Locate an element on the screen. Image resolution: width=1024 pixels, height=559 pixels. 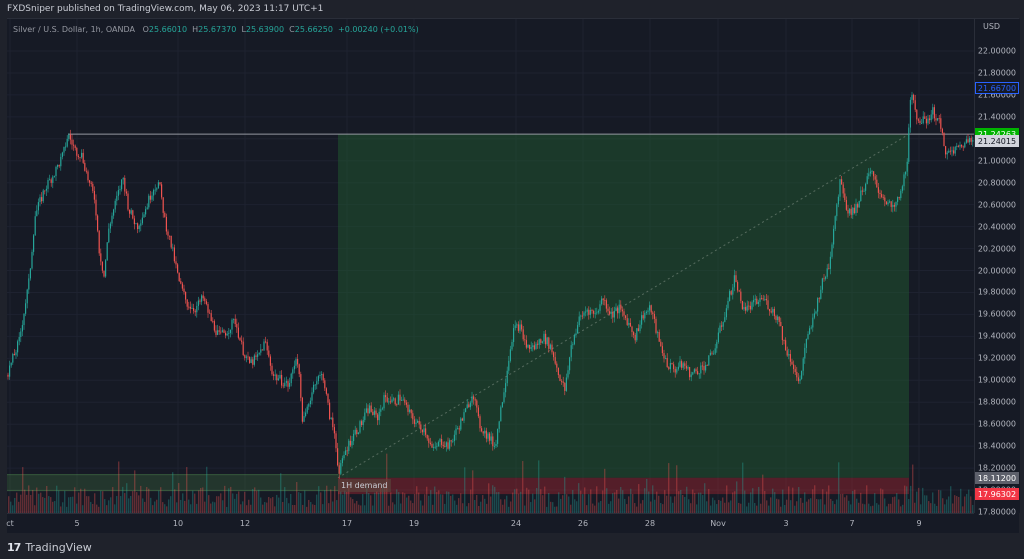
change-value: +0.00240 (+0.01%) is located at coordinates (378, 29).